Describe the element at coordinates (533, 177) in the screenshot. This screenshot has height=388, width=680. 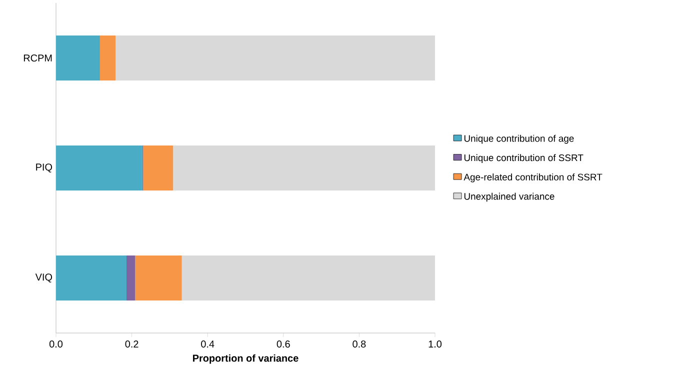
I see `legend-label: Age-related contribution of SSRT` at that location.